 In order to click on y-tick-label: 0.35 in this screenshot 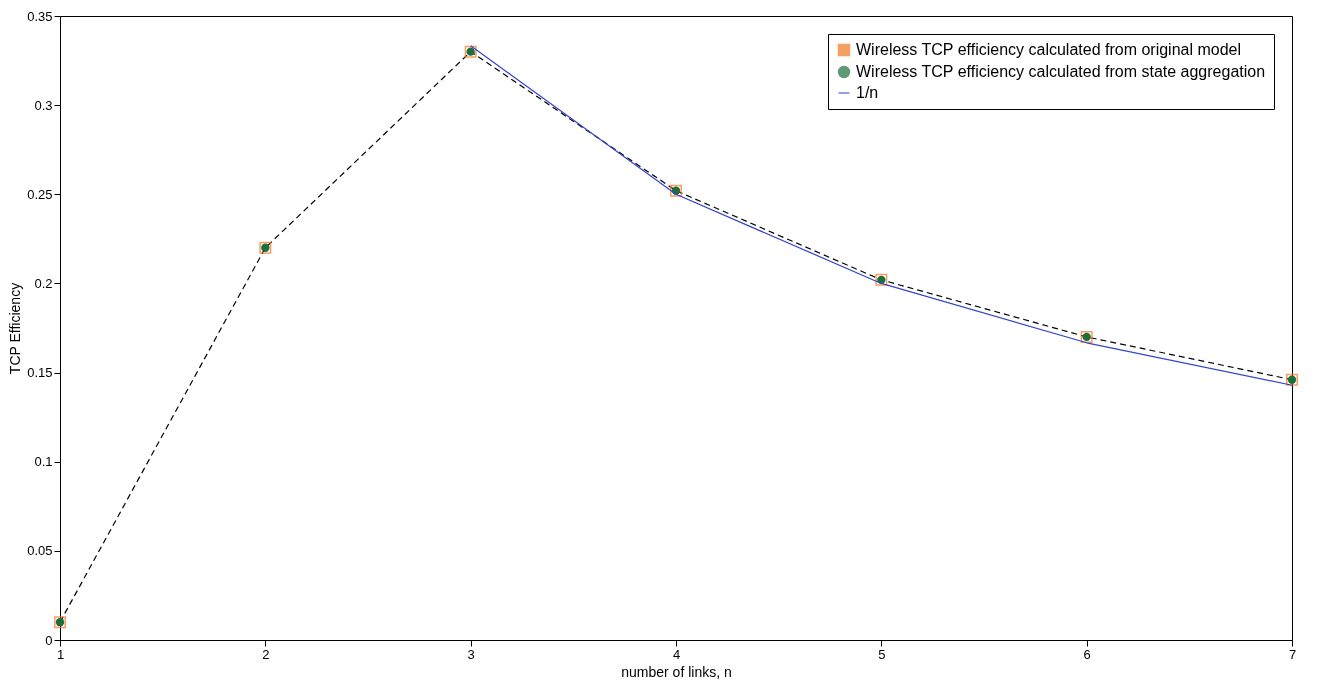, I will do `click(40, 16)`.